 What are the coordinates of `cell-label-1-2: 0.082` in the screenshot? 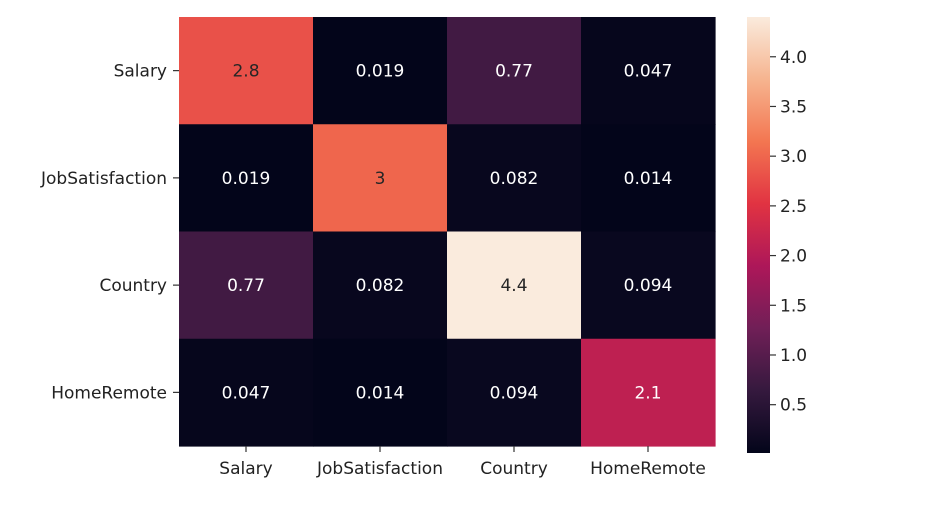 It's located at (514, 179).